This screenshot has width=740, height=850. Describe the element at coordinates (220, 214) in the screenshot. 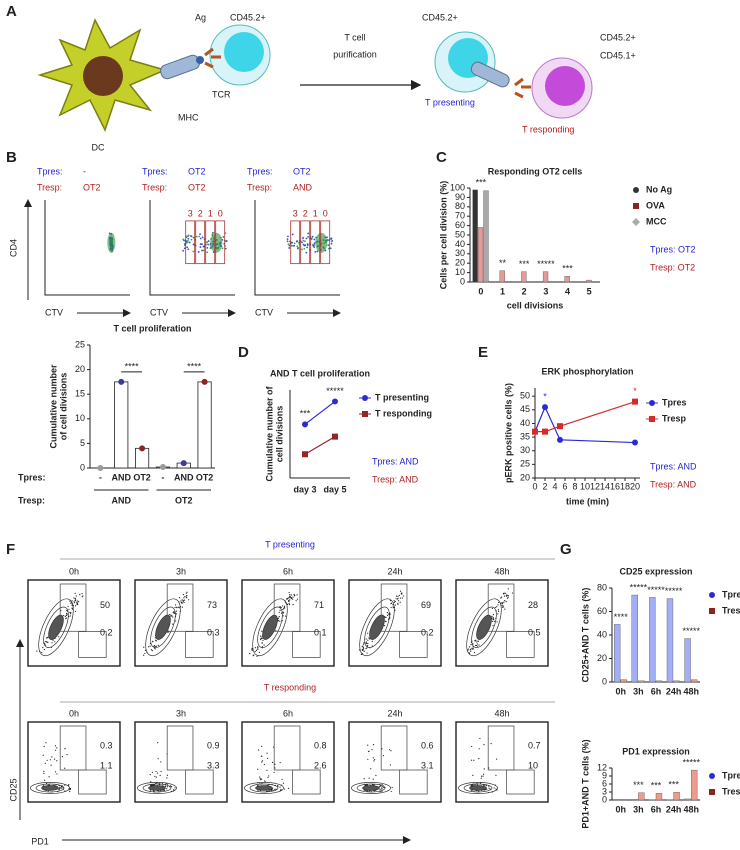

I see `gate-label: 0` at that location.